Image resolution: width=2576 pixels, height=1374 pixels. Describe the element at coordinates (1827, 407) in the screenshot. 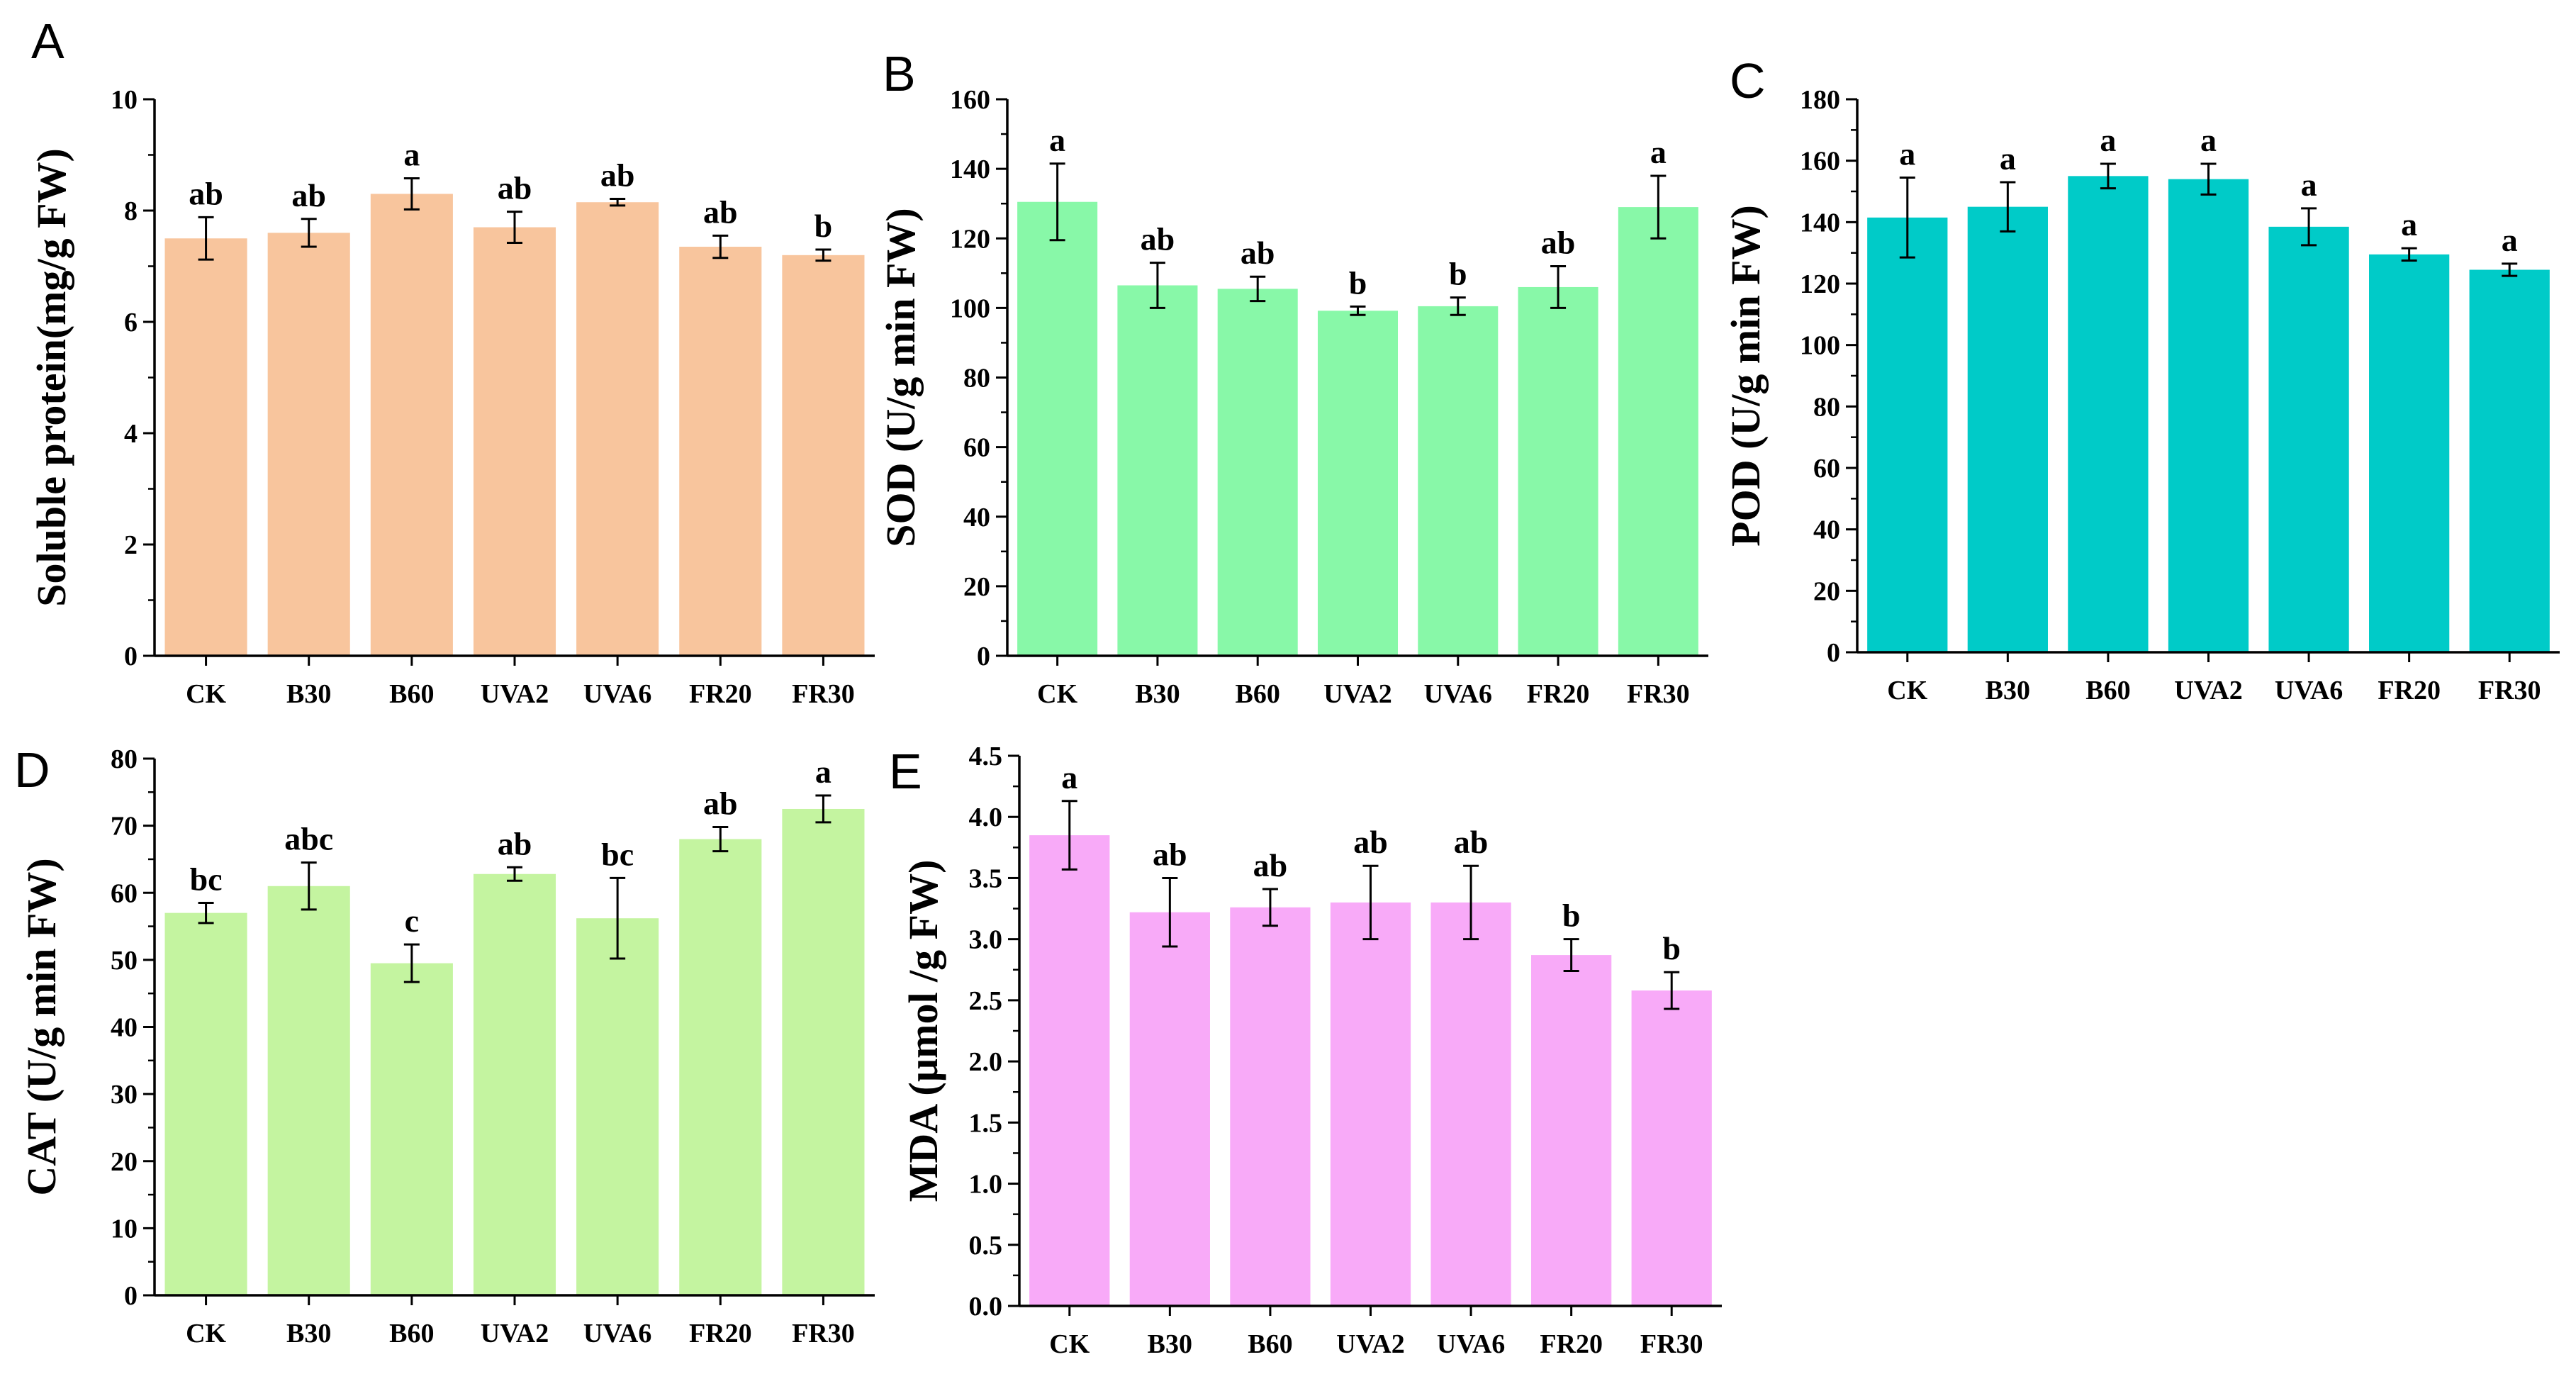

I see `y-tick-label: 80` at that location.